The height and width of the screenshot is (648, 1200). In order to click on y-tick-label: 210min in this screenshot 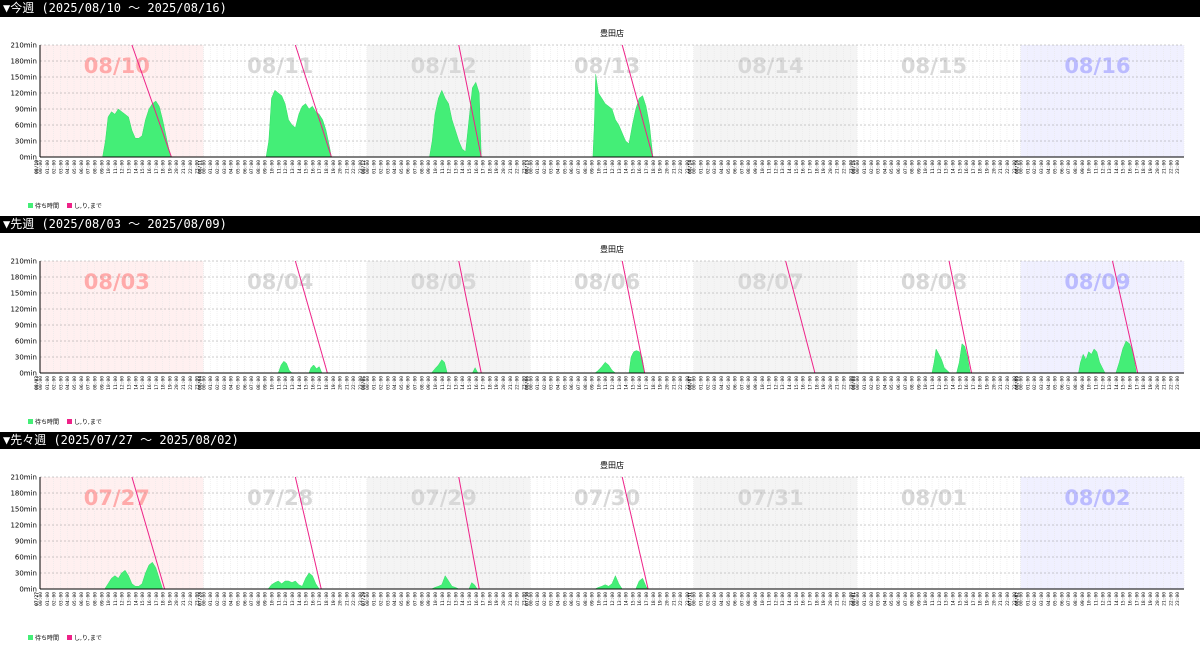, I will do `click(23, 478)`.